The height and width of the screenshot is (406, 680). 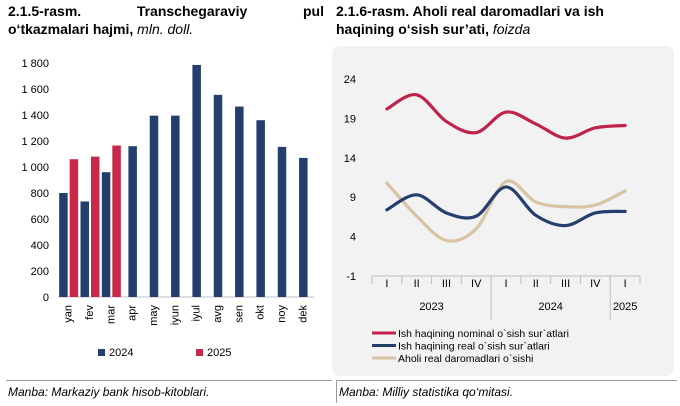 I want to click on line-ytick-label: 19, so click(x=350, y=119).